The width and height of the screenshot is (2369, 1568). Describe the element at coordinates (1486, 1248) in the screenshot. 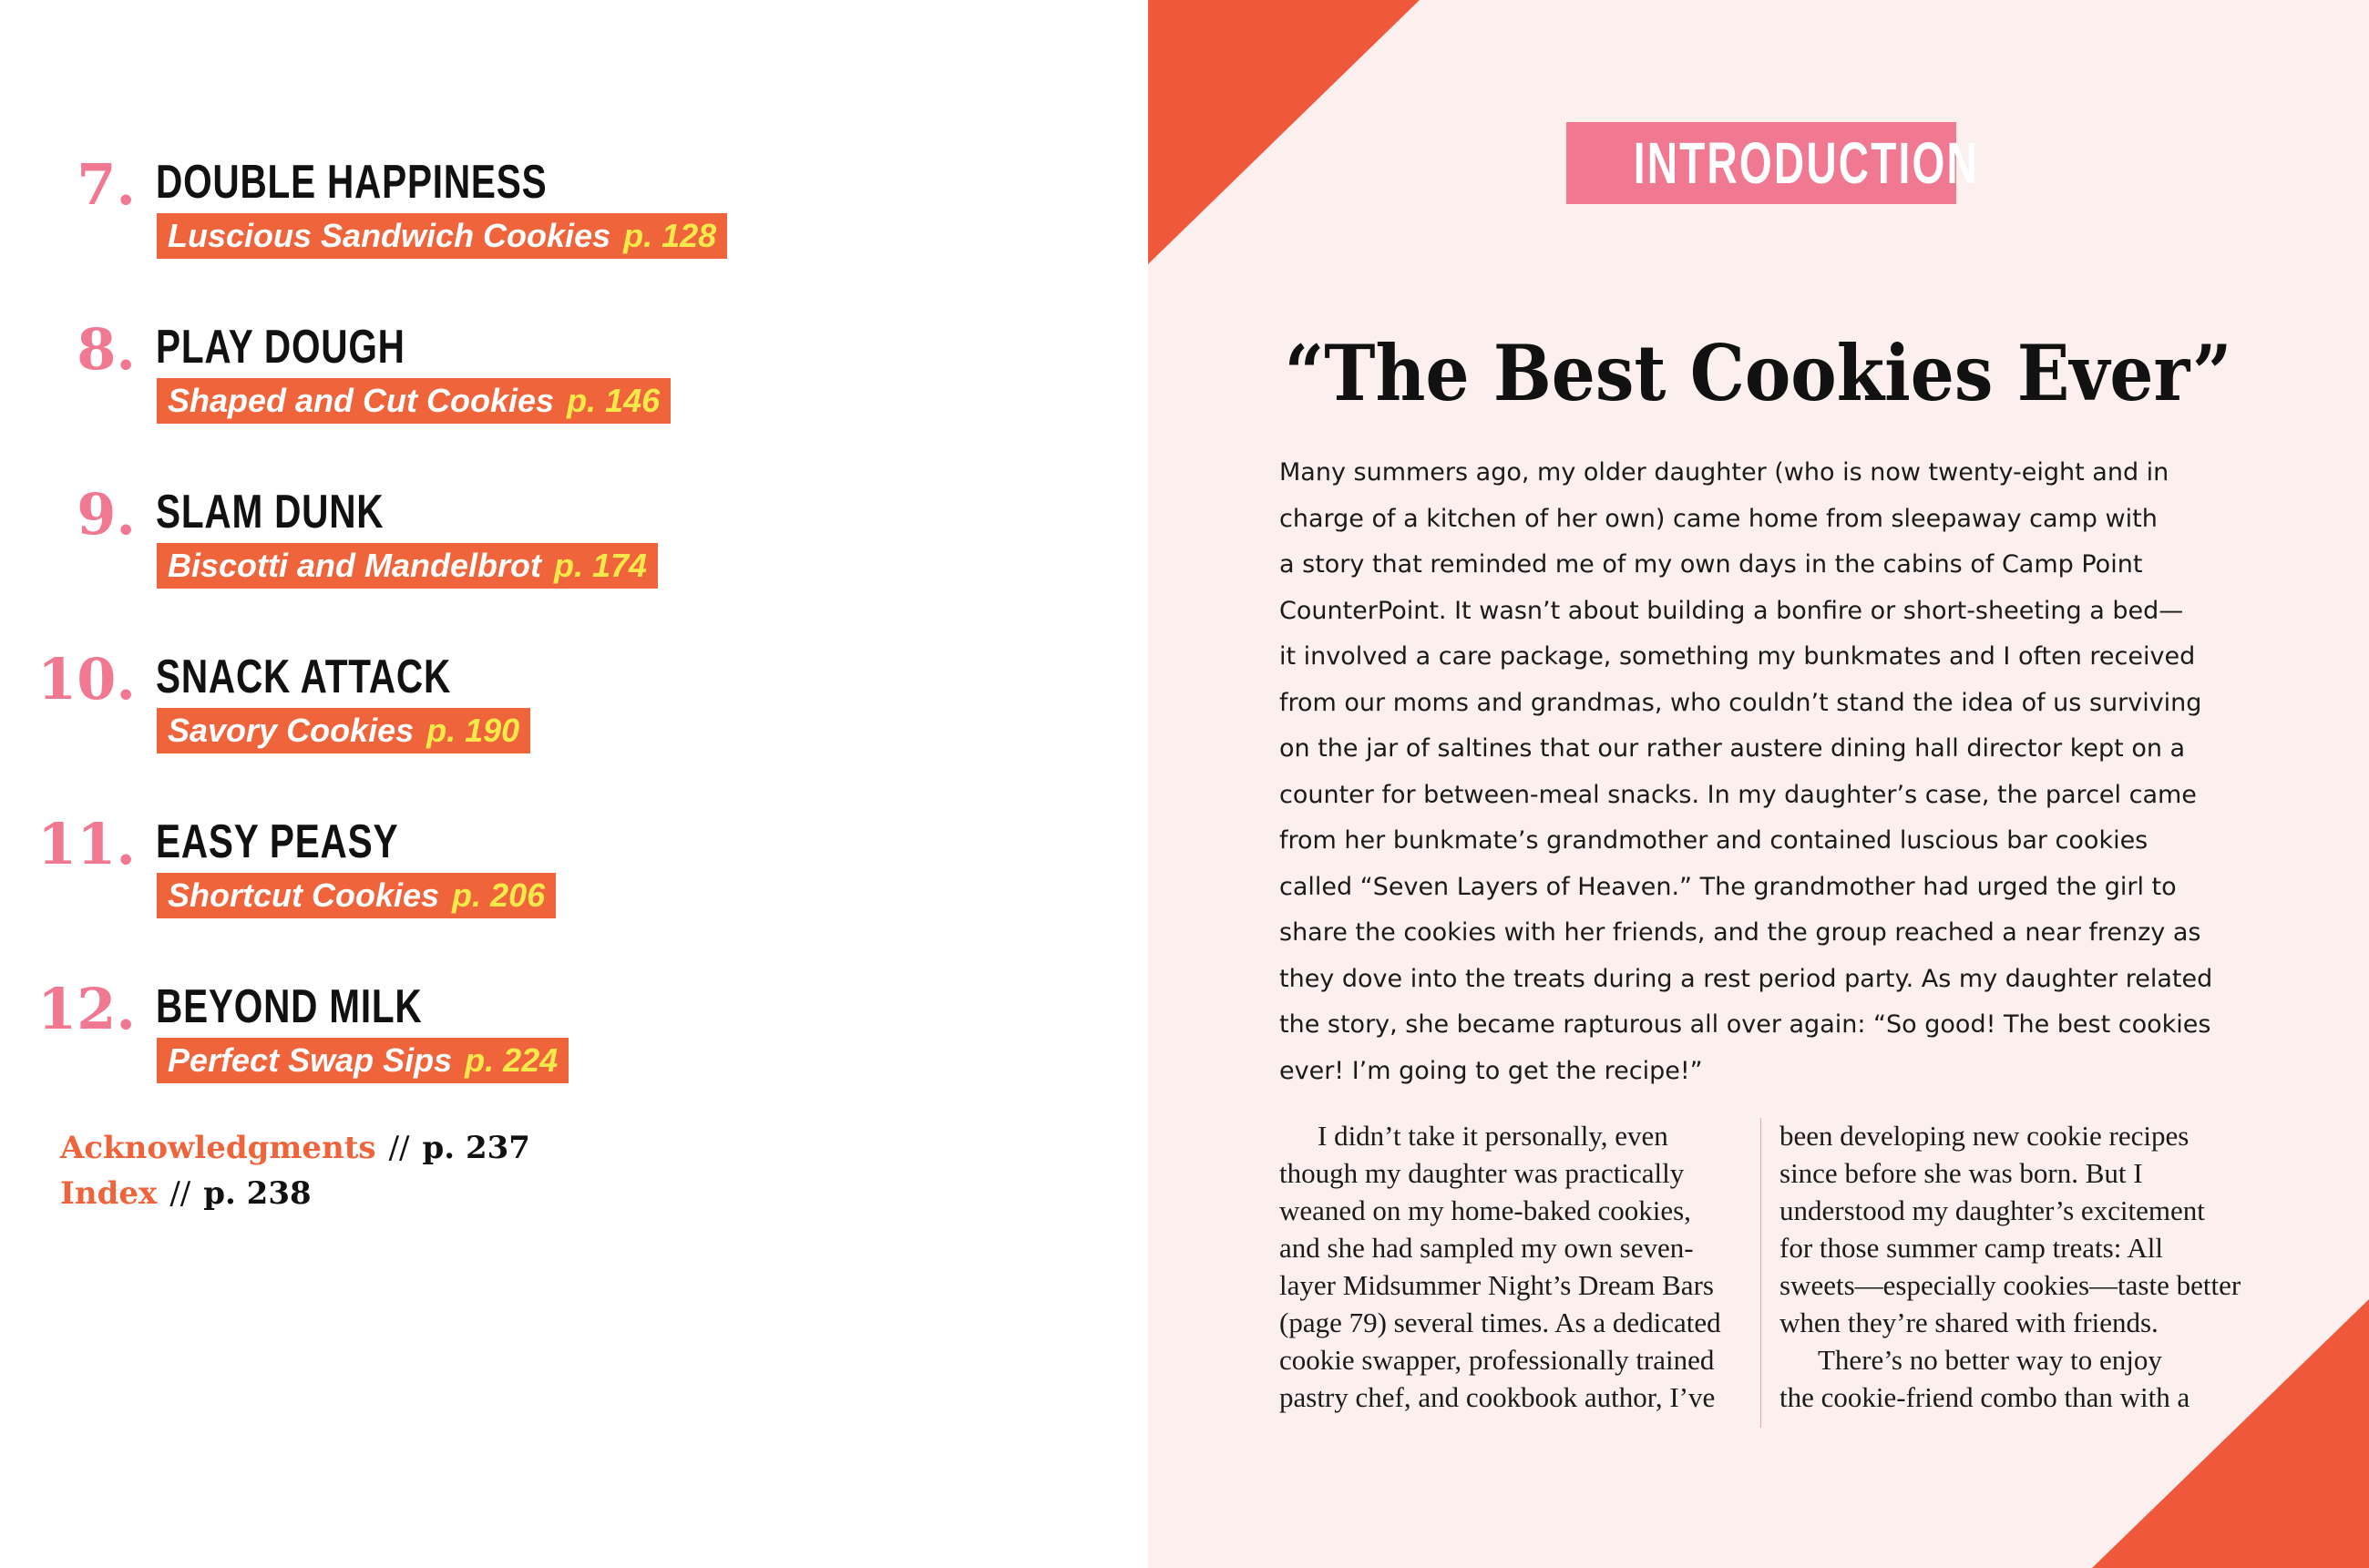

I see `text-line: and she had sampled my own seven-` at that location.